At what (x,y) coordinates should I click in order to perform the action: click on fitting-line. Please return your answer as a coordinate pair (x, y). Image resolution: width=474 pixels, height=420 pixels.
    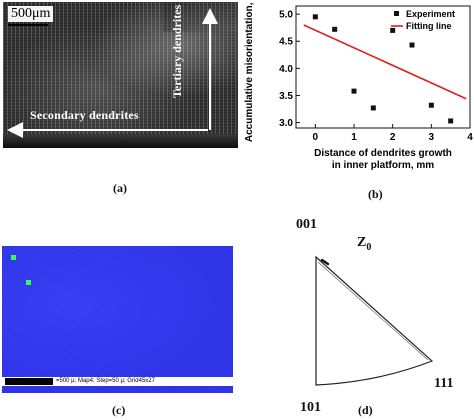
    Looking at the image, I should click on (385, 62).